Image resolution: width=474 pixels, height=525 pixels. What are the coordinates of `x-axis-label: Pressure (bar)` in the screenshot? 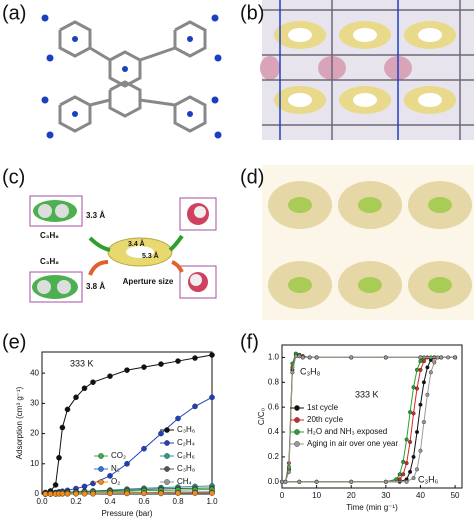 It's located at (126, 513).